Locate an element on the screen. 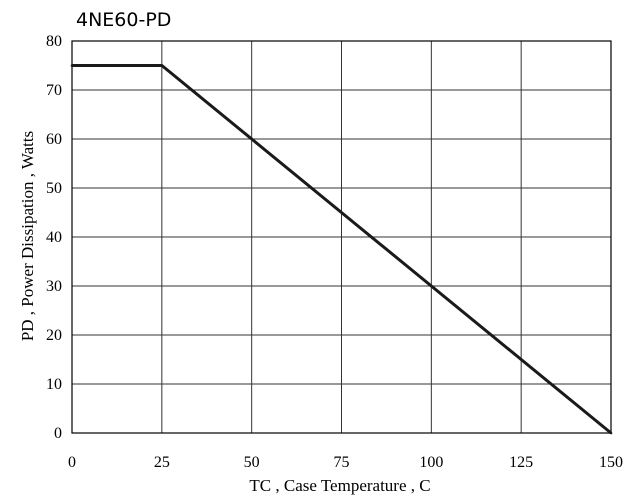 Image resolution: width=635 pixels, height=501 pixels. y-tick-label: 10 is located at coordinates (54, 384).